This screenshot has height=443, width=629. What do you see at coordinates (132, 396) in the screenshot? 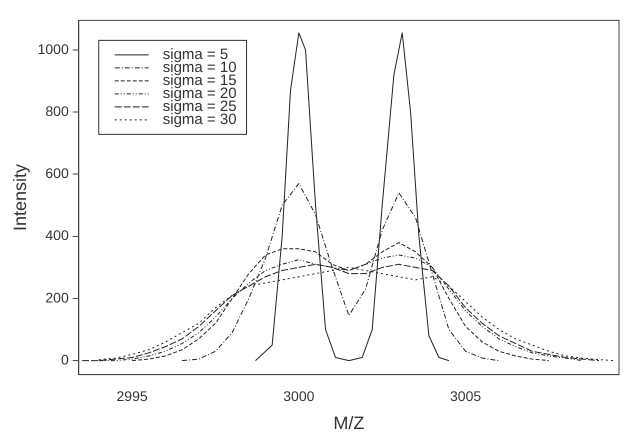
I see `x-tick-label: 2995` at bounding box center [132, 396].